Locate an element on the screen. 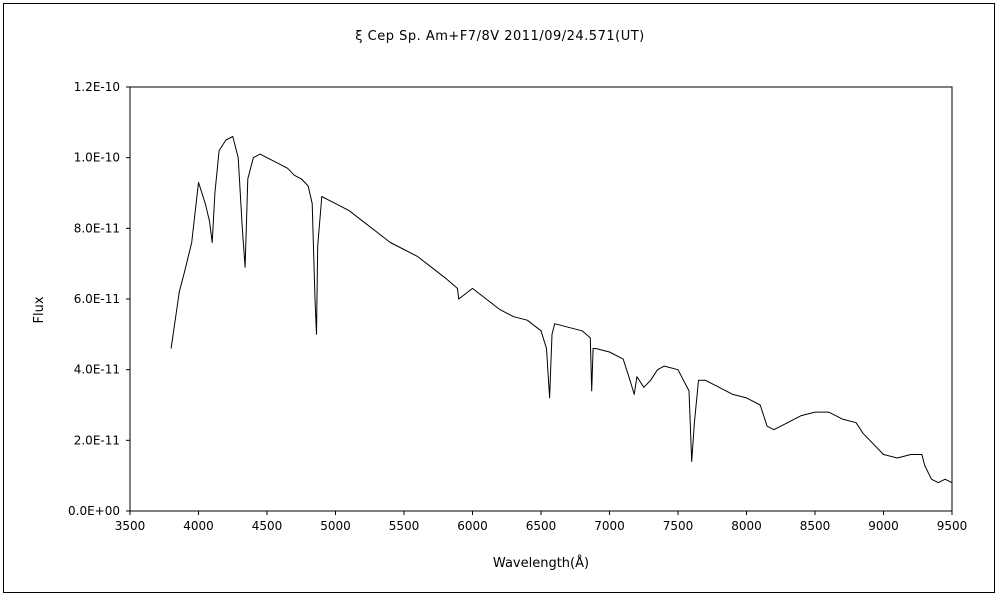 This screenshot has height=600, width=1000. y-tick-label: 6.0E-11 is located at coordinates (97, 299).